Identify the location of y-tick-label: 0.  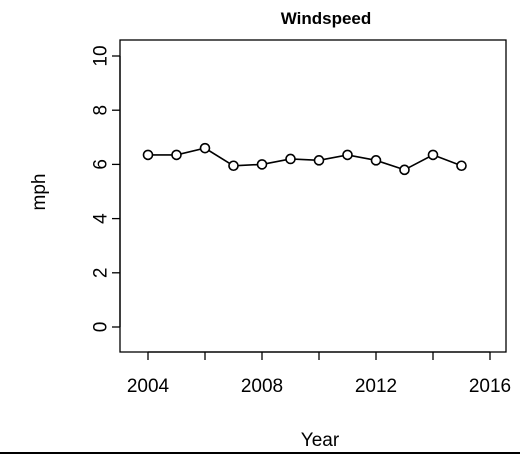
(101, 327).